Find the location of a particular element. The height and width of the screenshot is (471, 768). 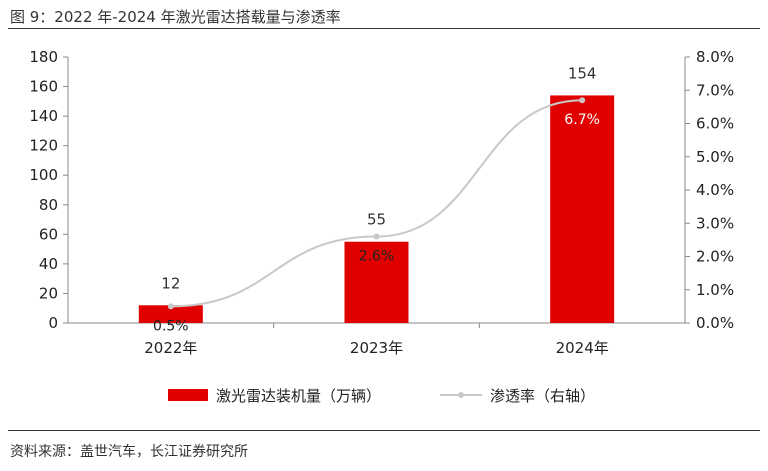

left-tick-label: 180 is located at coordinates (43, 57).